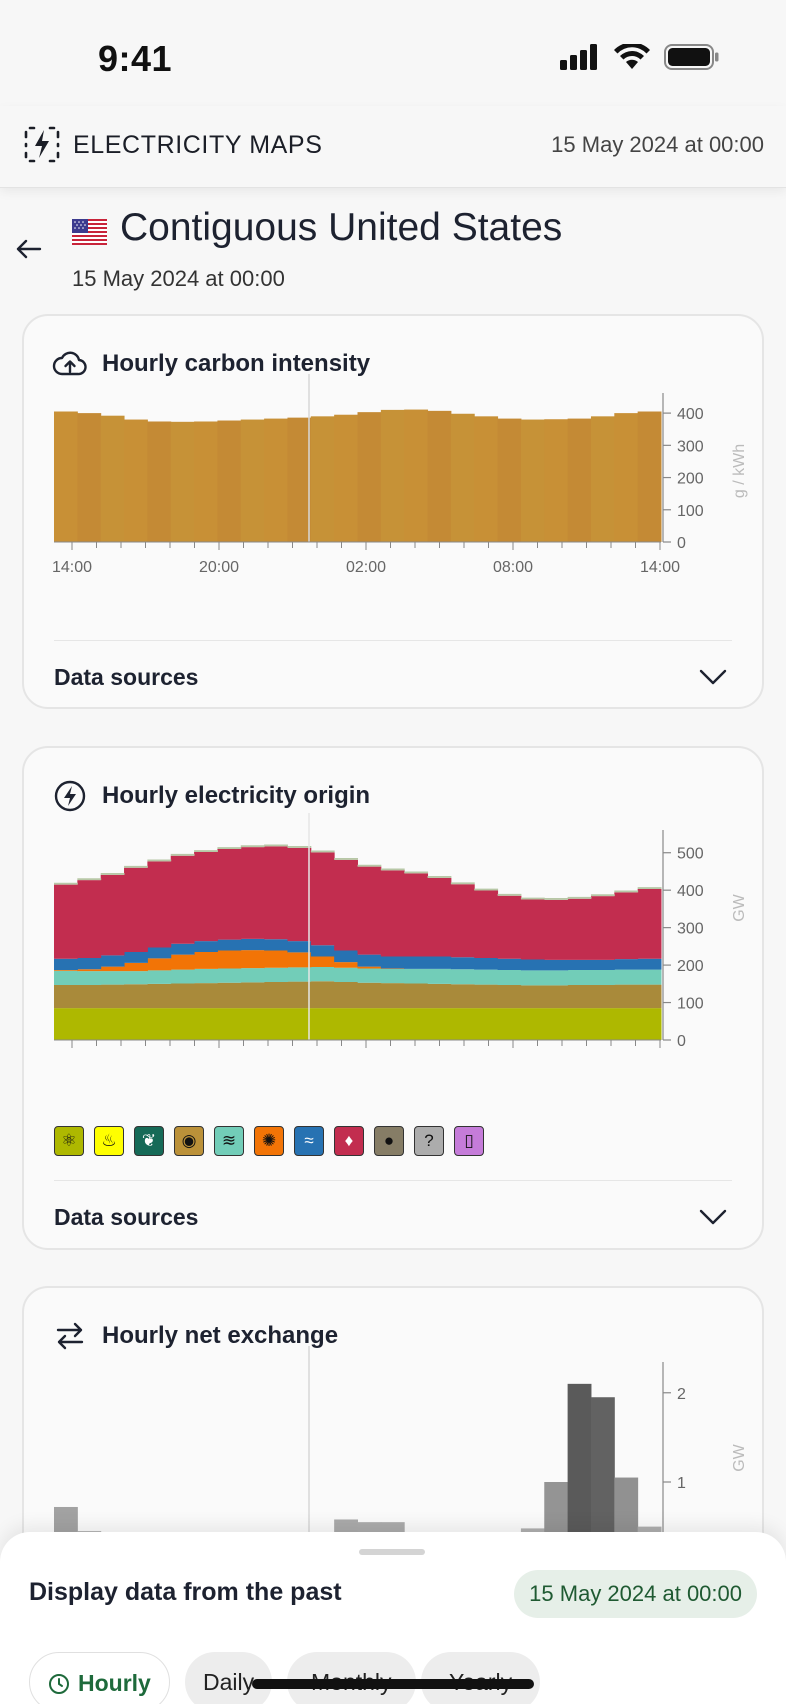 This screenshot has height=1704, width=786. Describe the element at coordinates (395, 1448) in the screenshot. I see `net-exchange-chart: 012GW` at that location.